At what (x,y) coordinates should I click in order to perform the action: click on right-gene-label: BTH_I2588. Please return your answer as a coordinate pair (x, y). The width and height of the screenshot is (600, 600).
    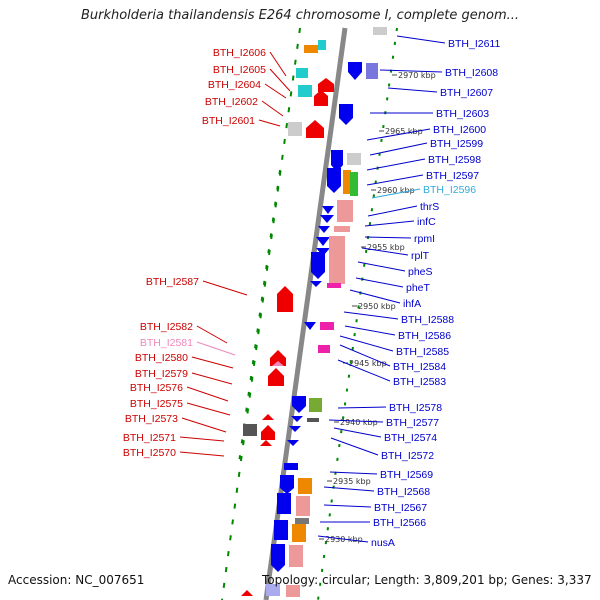
    Looking at the image, I should click on (427, 320).